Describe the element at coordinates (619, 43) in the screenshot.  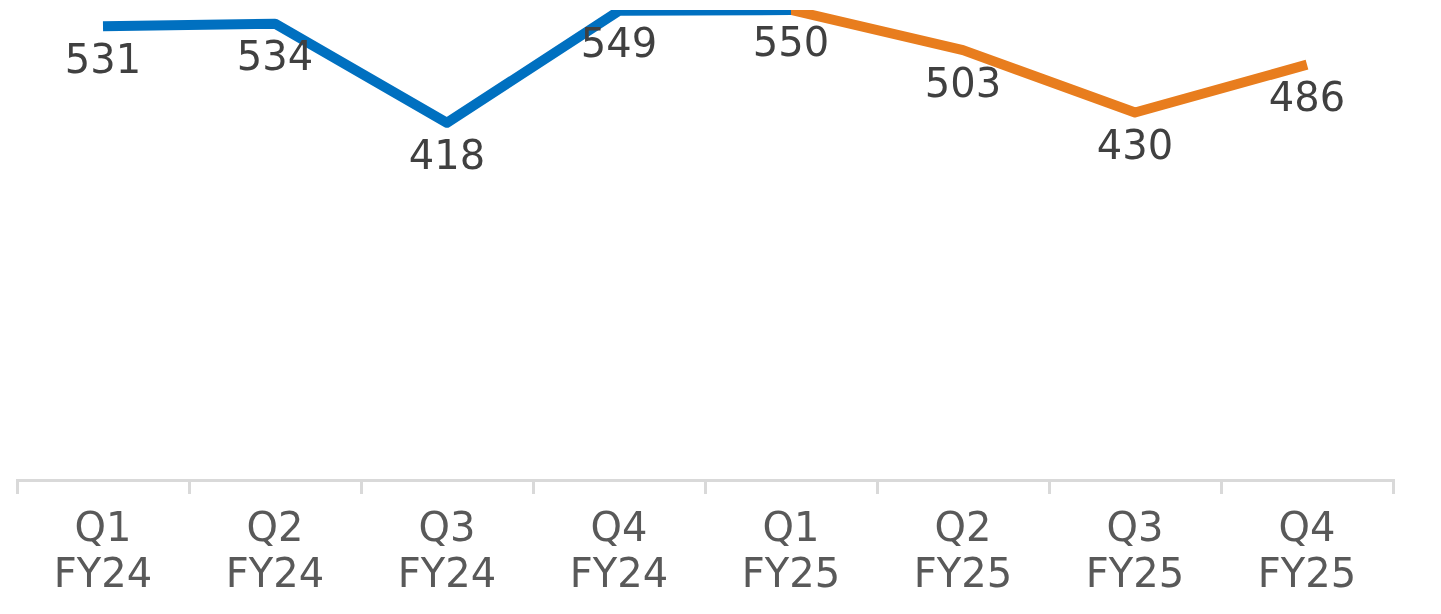
I see `data-label: 549` at that location.